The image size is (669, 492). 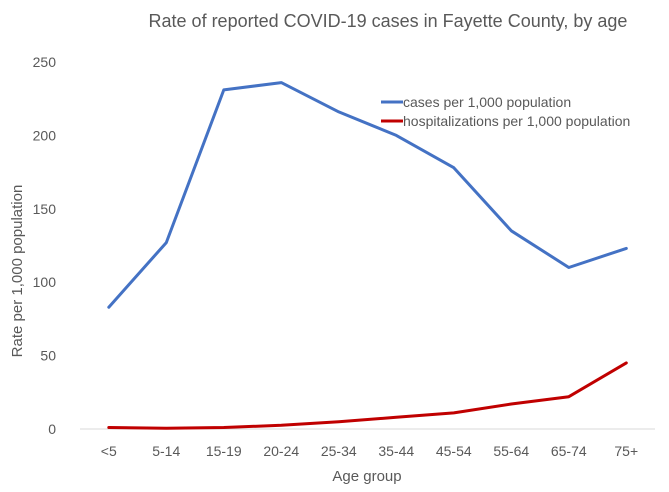 What do you see at coordinates (17, 271) in the screenshot?
I see `y-axis-label: Rate per 1,000 population` at bounding box center [17, 271].